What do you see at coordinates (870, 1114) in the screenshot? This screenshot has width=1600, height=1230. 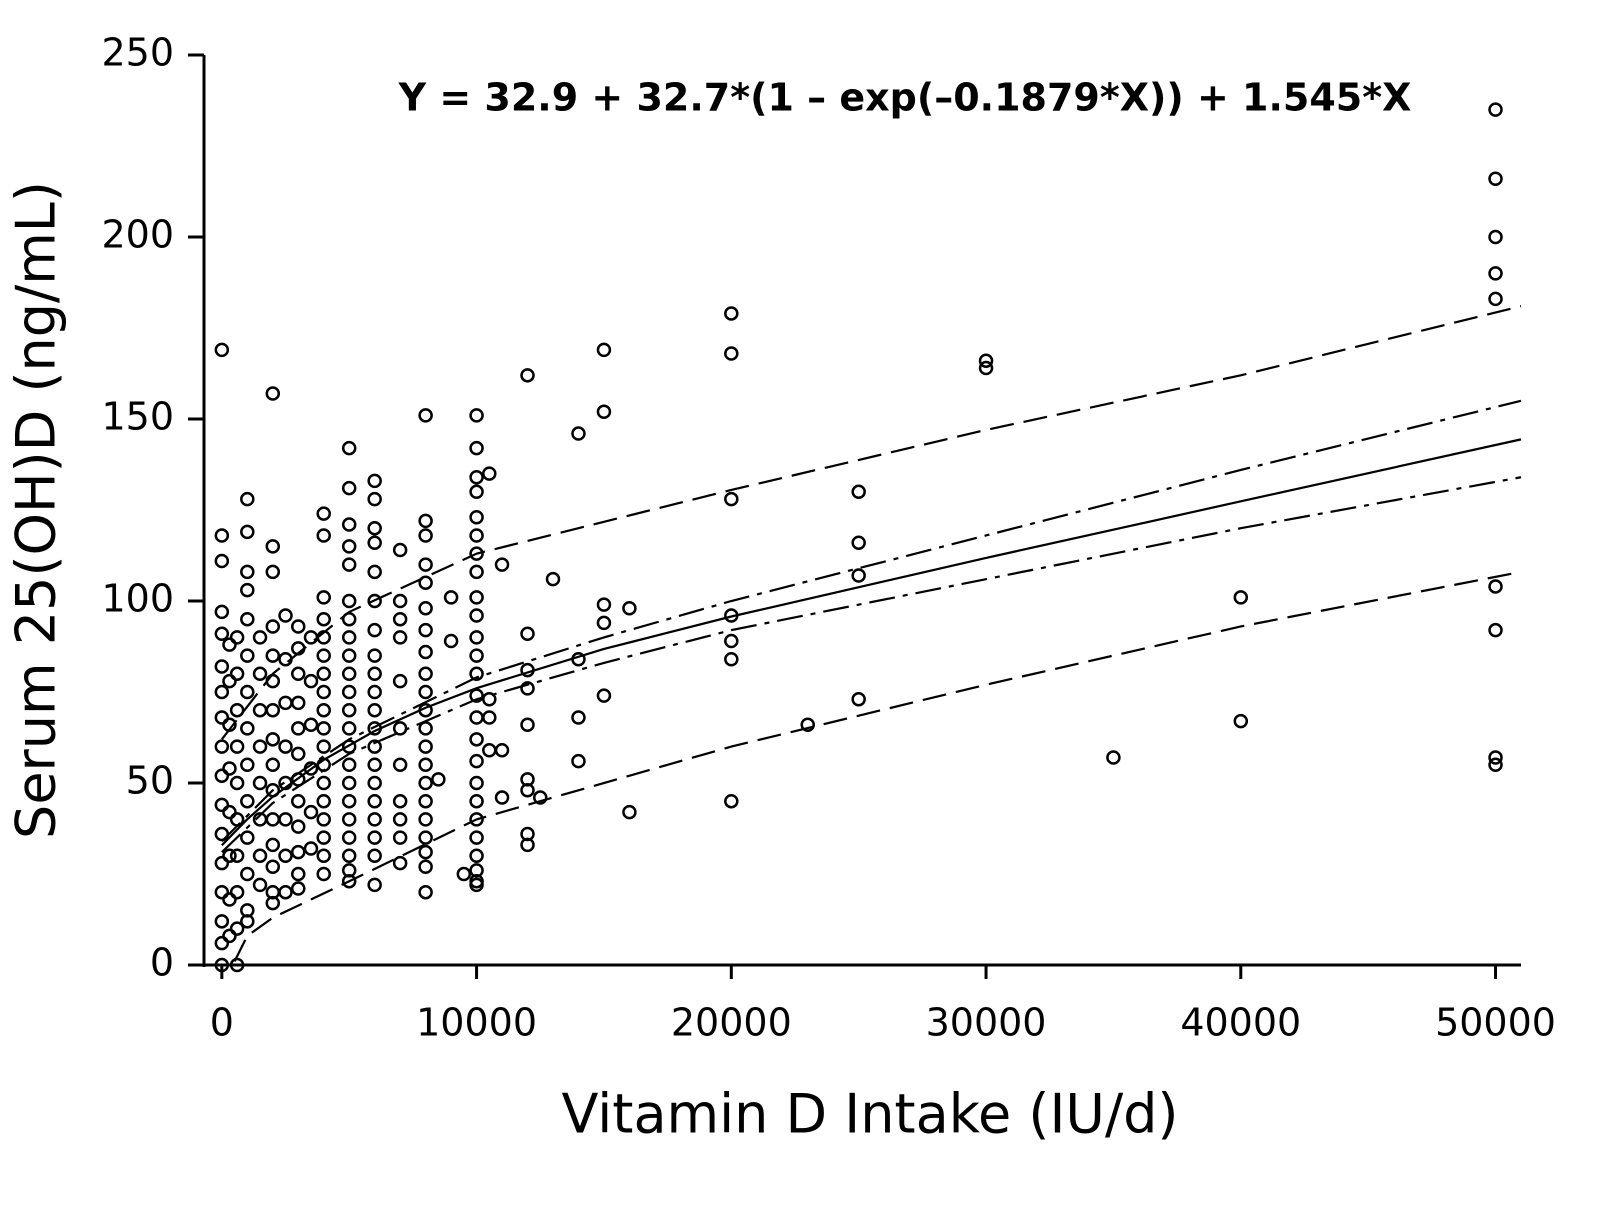 I see `x-axis-label: Vitamin D Intake (IU/d)` at bounding box center [870, 1114].